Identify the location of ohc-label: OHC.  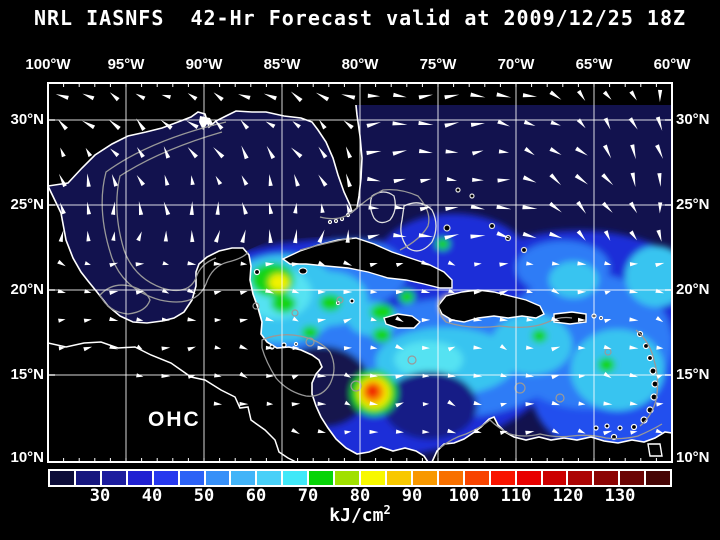
(174, 419).